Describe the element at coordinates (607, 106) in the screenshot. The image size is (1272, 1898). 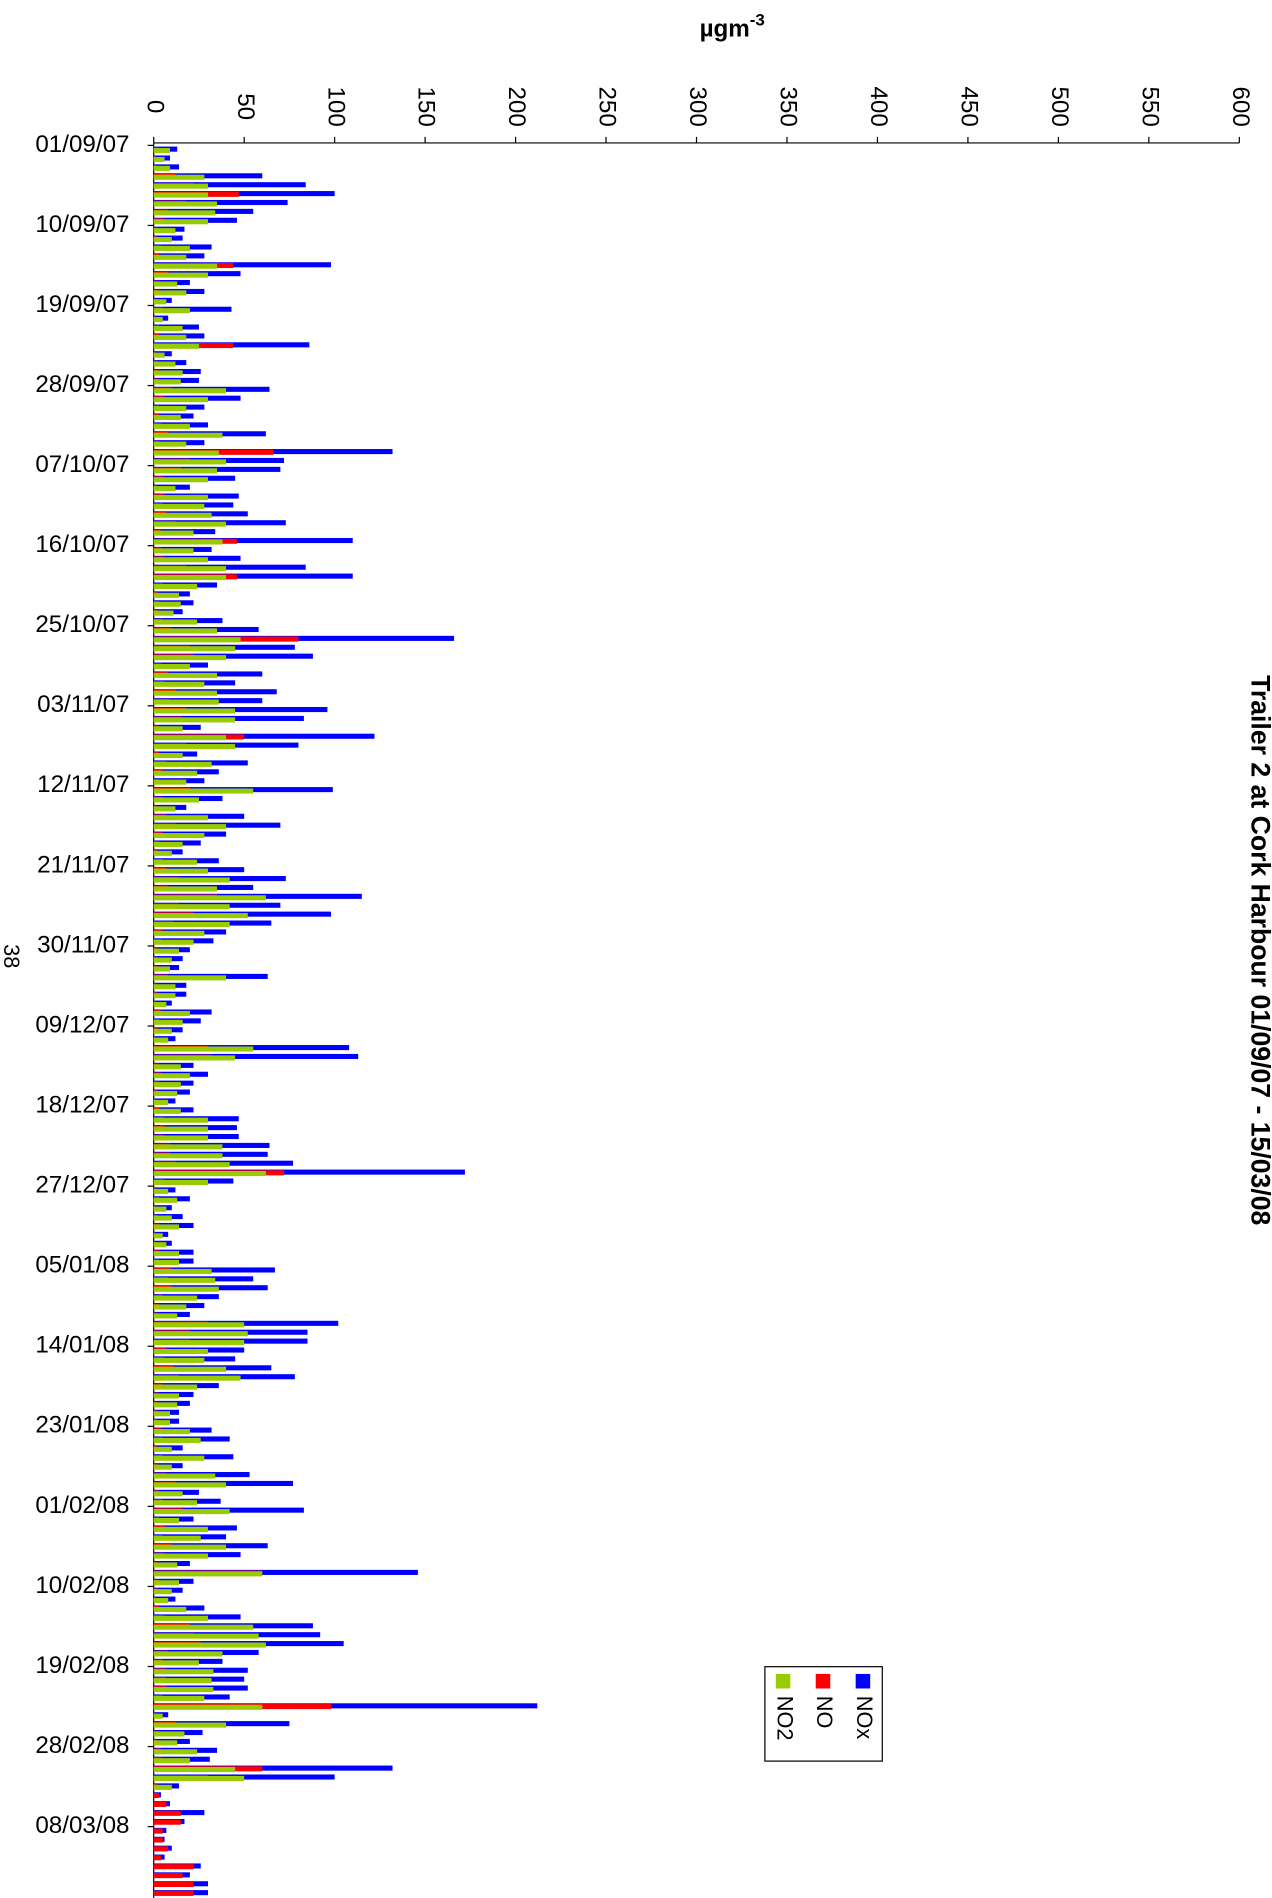
I see `y-tick-label: 250` at that location.